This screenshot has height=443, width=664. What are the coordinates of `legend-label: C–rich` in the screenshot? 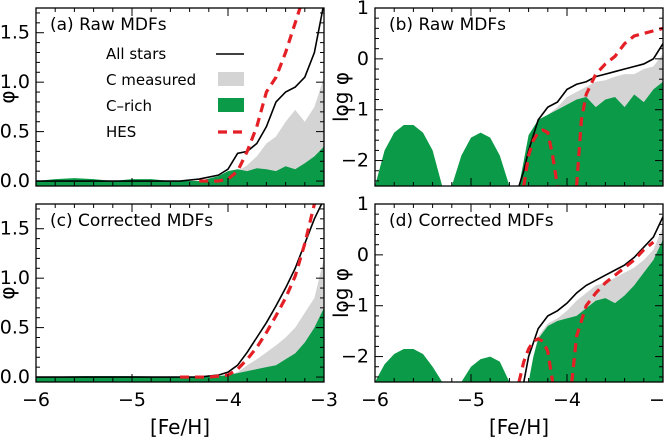 It's located at (129, 106).